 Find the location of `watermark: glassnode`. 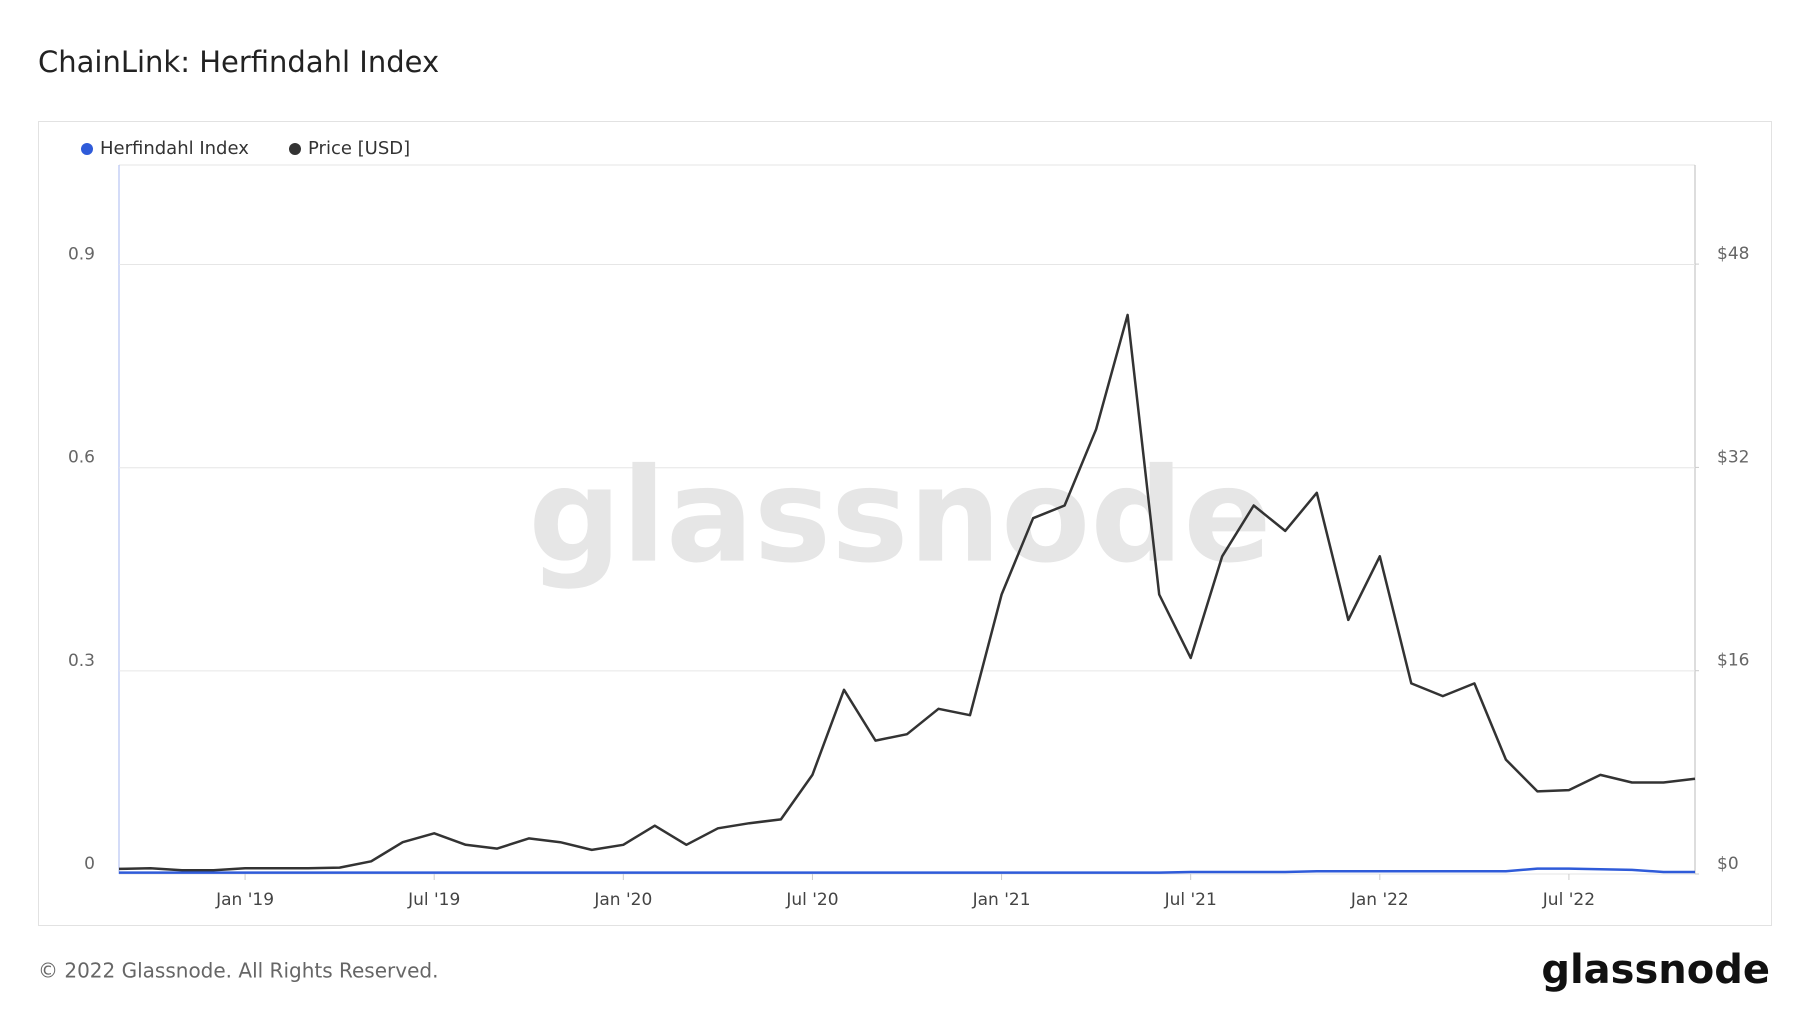

watermark: glassnode is located at coordinates (899, 516).